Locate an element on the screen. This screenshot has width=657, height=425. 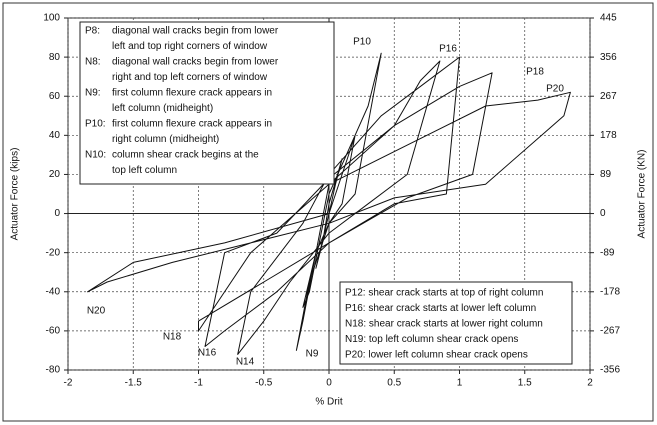
note-key: P10: is located at coordinates (95, 124).